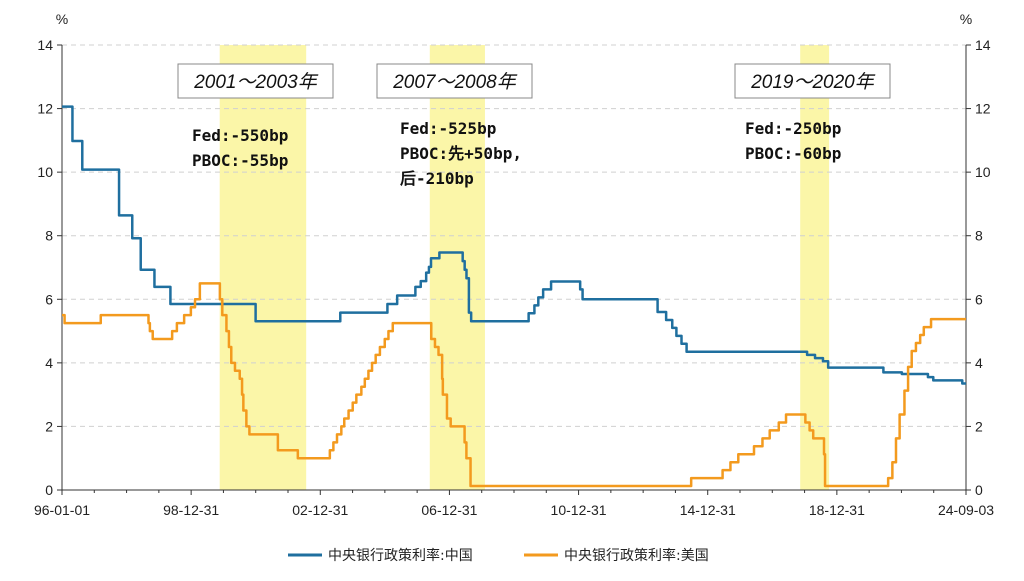 Image resolution: width=1024 pixels, height=581 pixels. What do you see at coordinates (49, 299) in the screenshot?
I see `y-tick-label-left: 6` at bounding box center [49, 299].